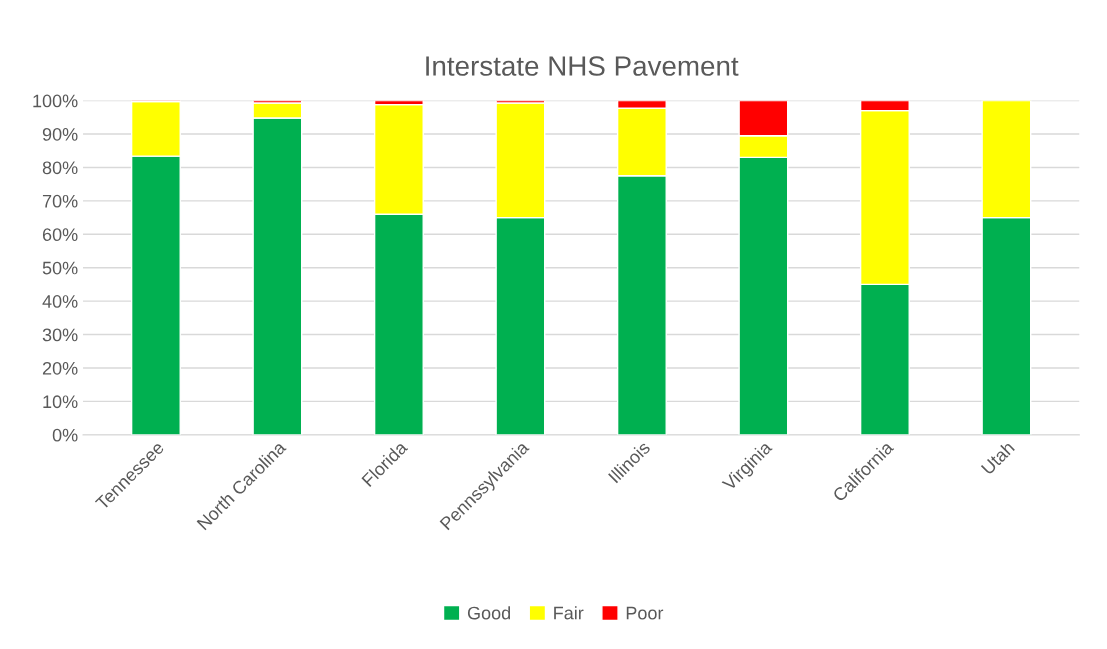 The image size is (1107, 649). I want to click on y-tick-label: 0%, so click(65, 435).